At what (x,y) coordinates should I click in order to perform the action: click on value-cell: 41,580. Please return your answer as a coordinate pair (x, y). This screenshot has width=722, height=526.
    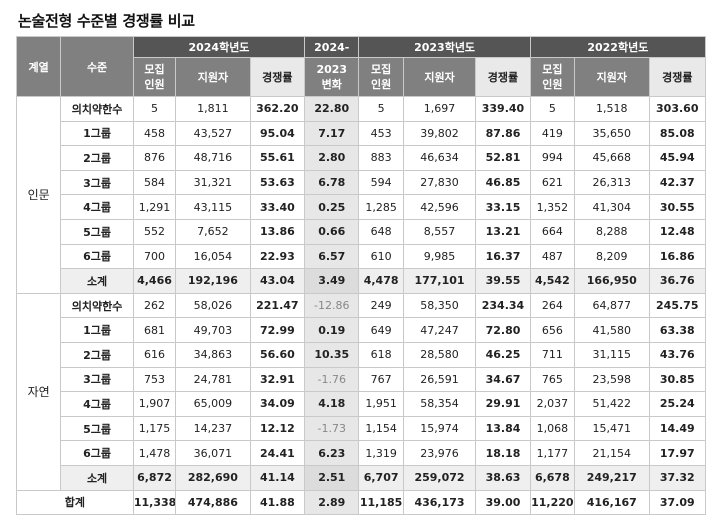
    Looking at the image, I should click on (612, 330).